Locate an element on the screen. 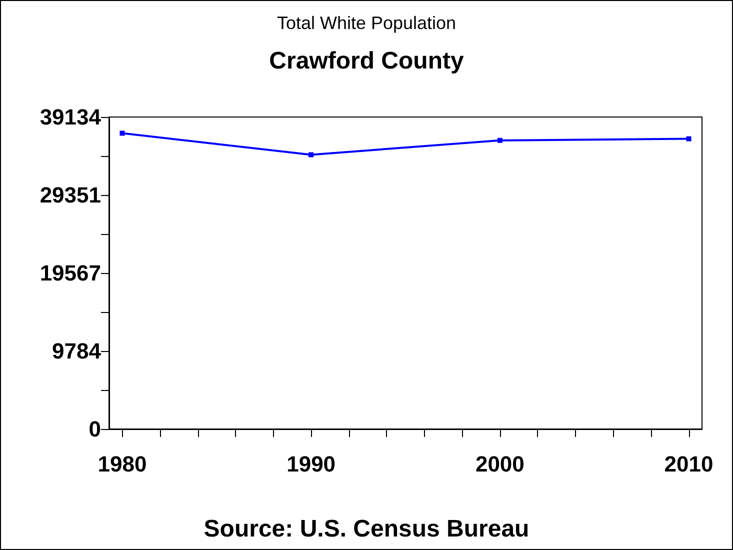  y-tick-label: 29351 is located at coordinates (70, 195).